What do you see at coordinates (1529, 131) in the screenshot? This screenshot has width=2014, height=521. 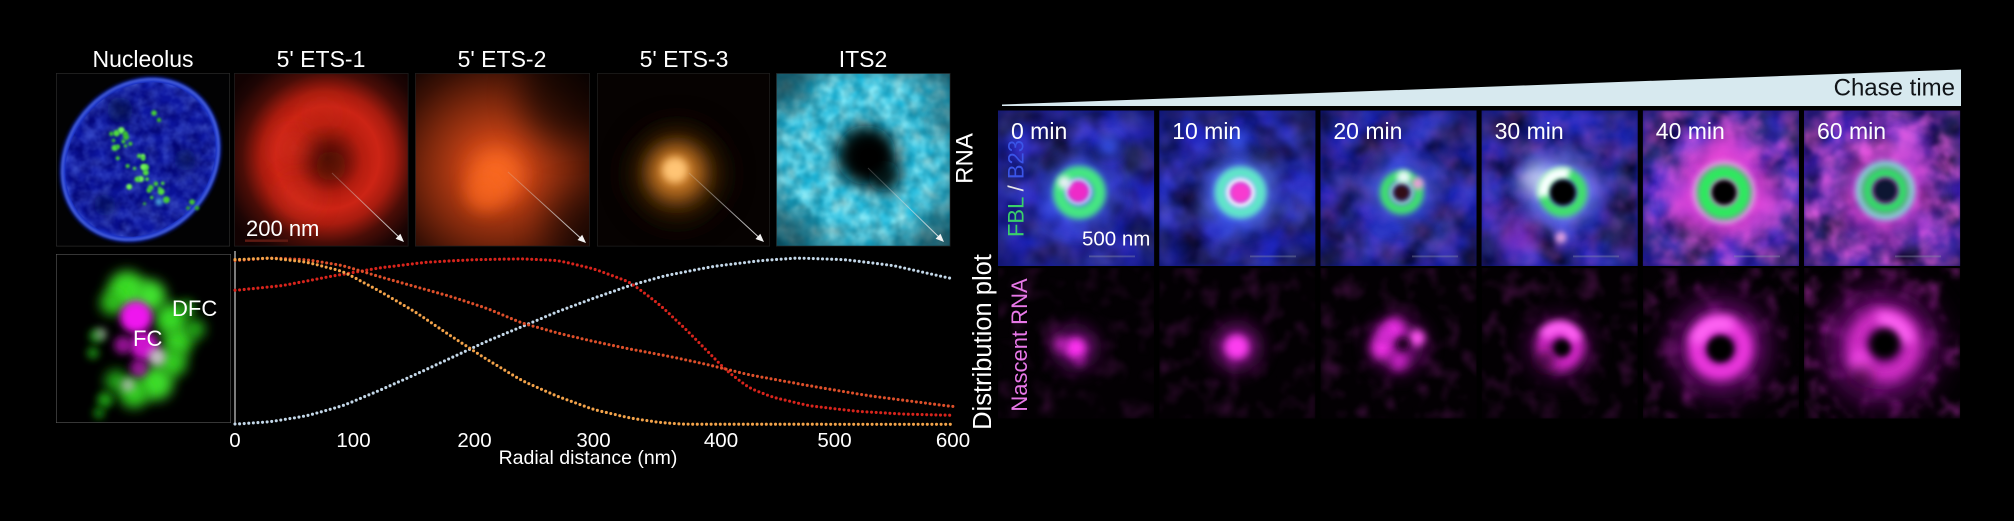 I see `svg-text: 30 min` at bounding box center [1529, 131].